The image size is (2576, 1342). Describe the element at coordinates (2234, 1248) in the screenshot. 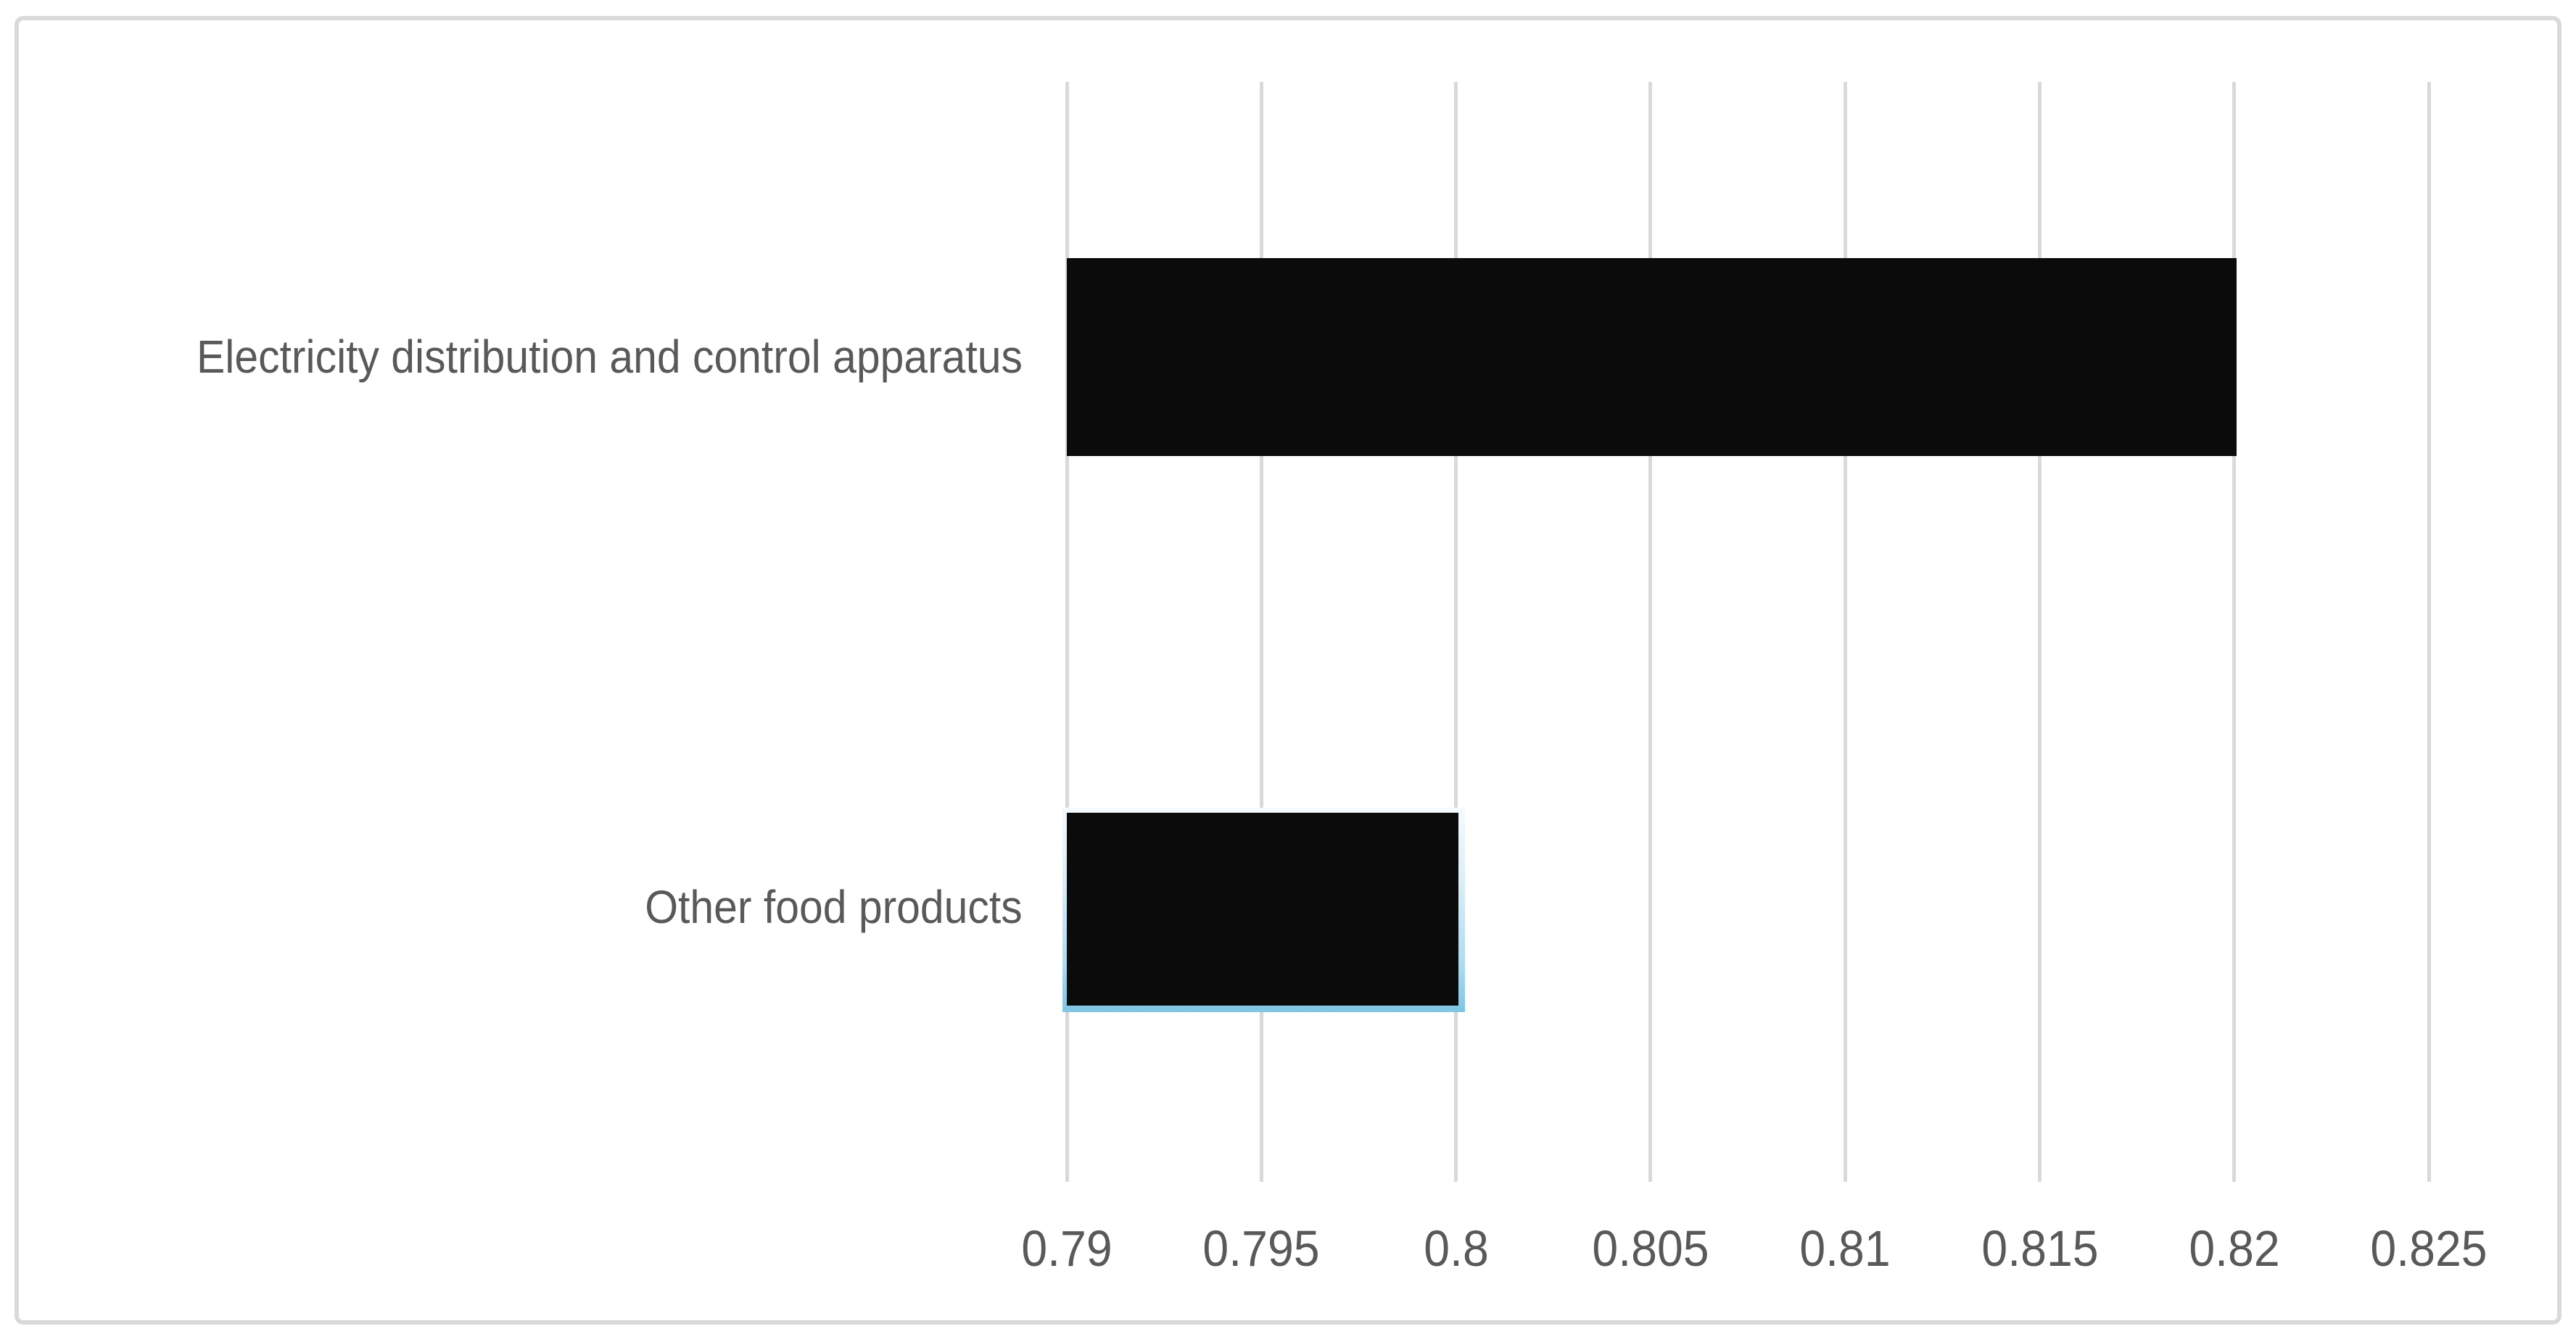

I see `x-axis-tick-label: 0.82` at that location.